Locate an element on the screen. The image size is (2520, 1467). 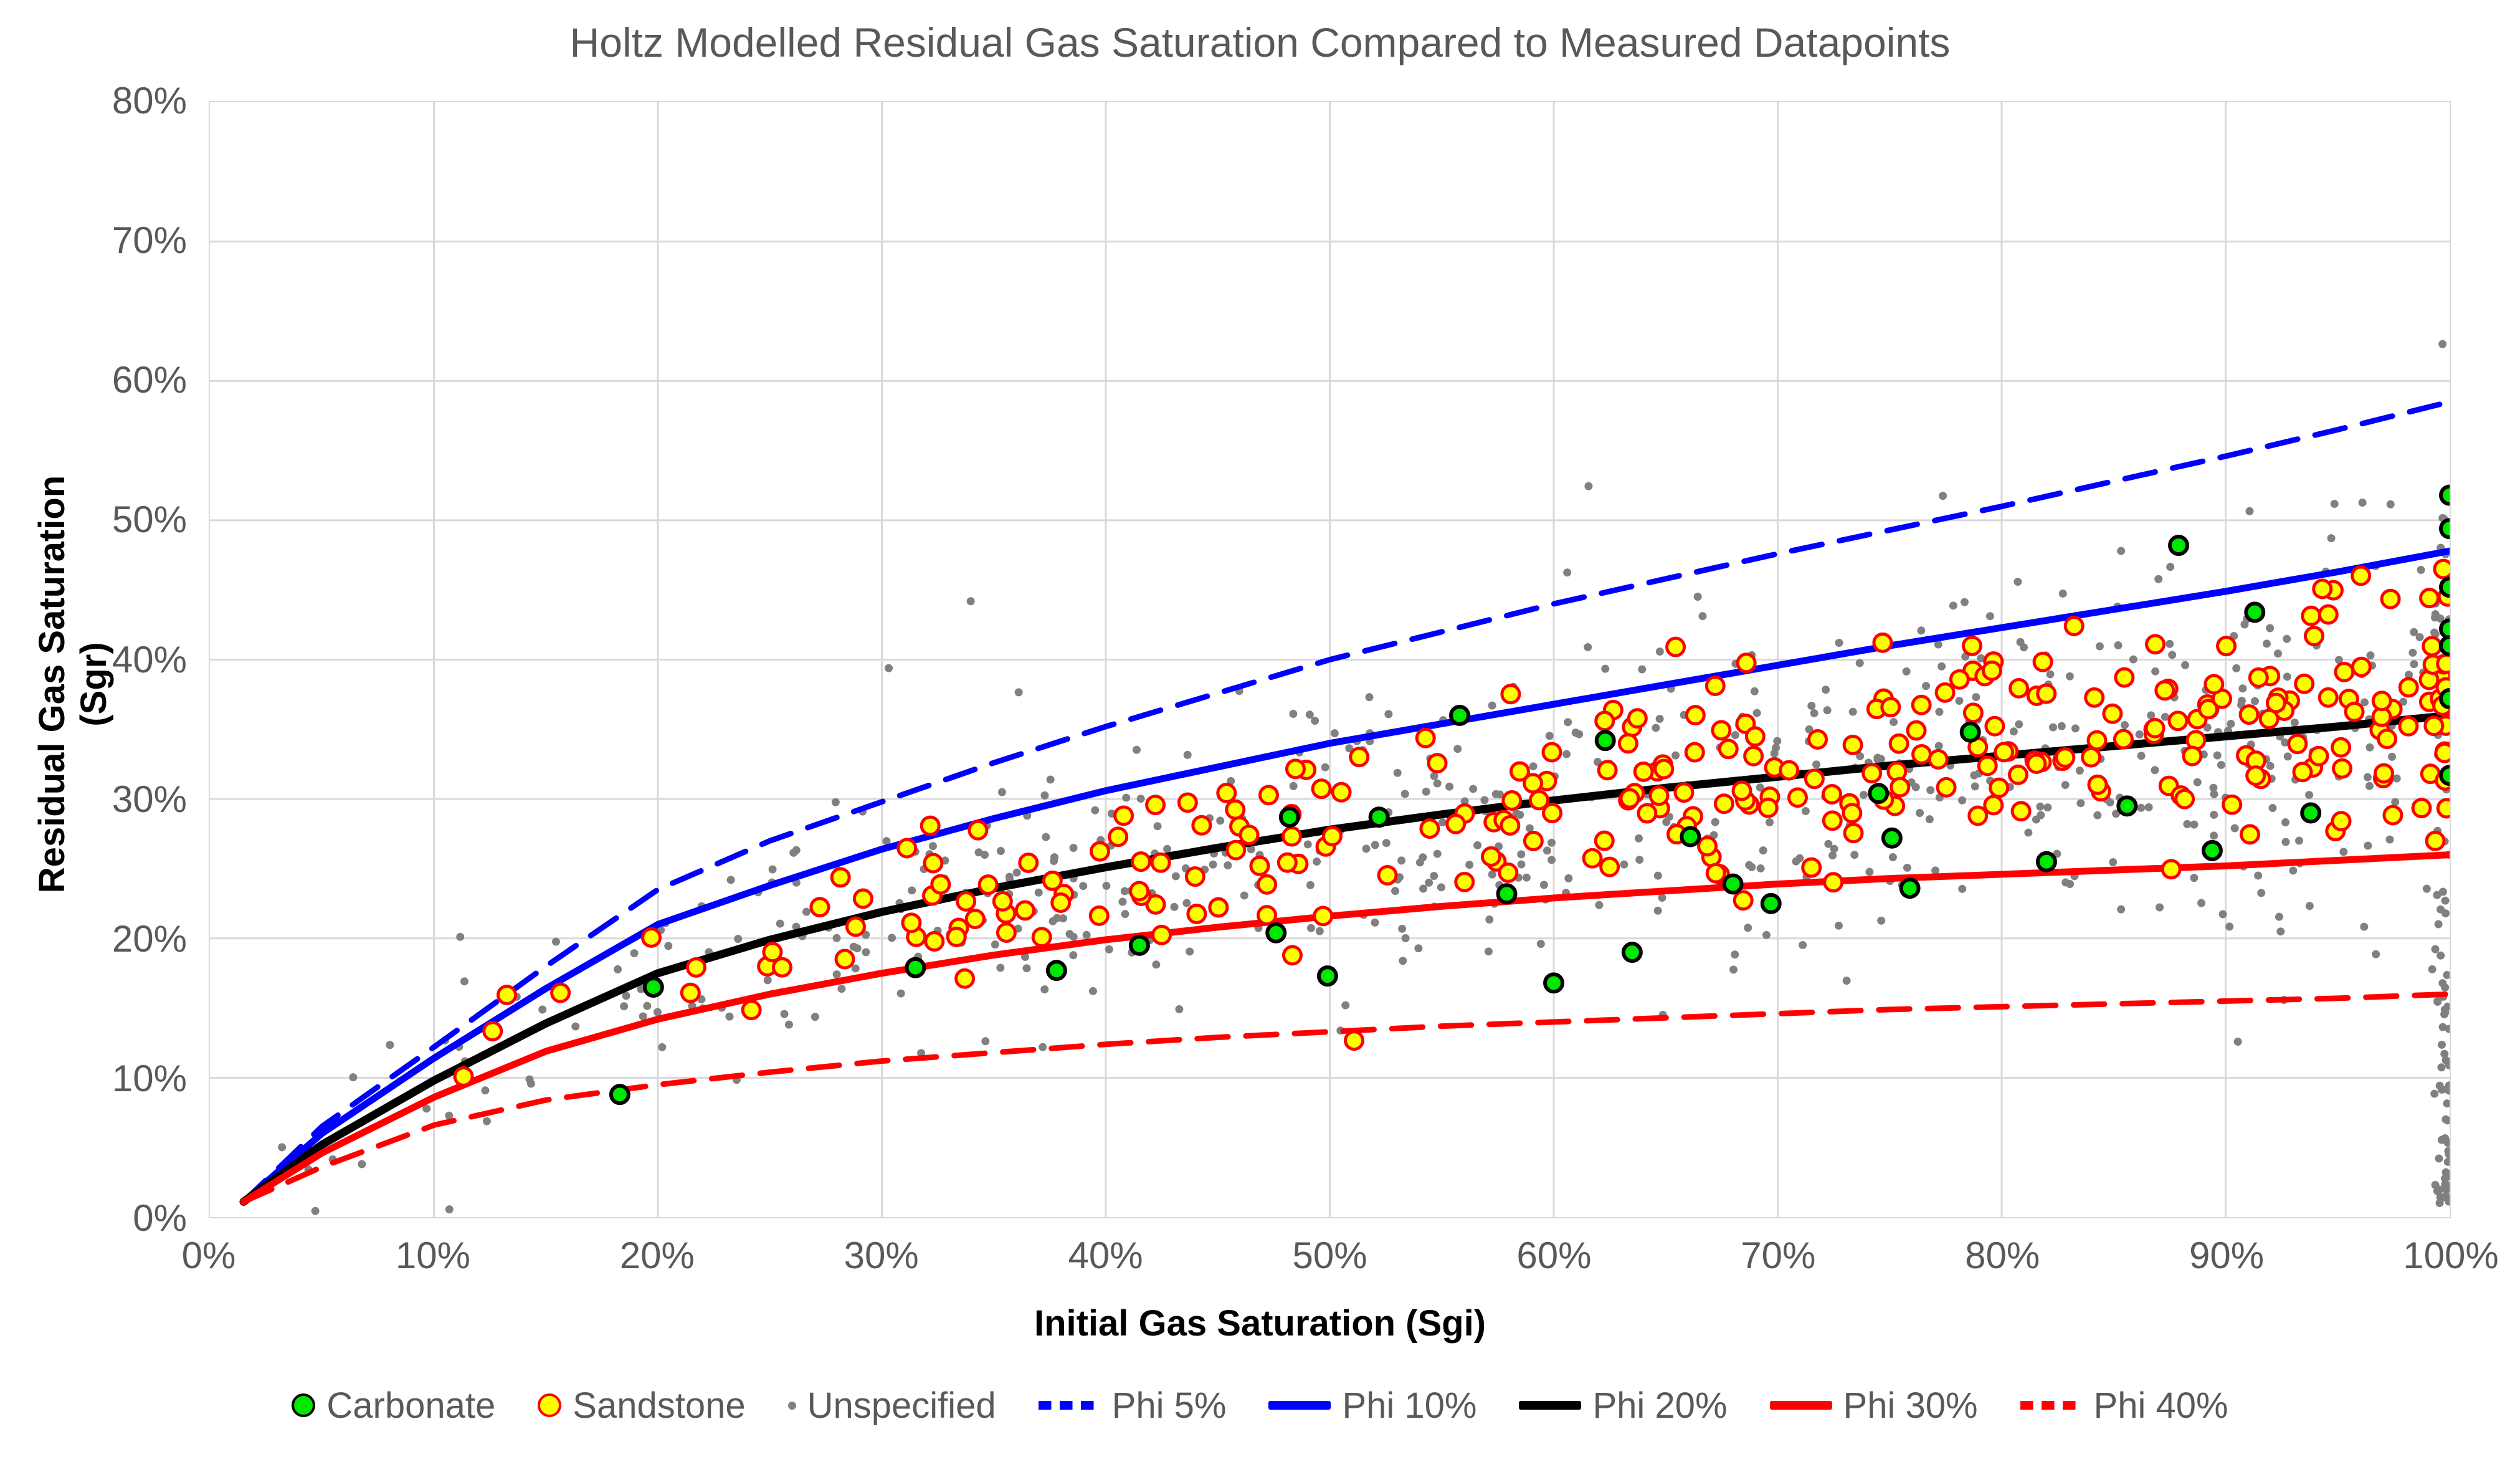
legend-item-phi-10: Phi 10% is located at coordinates (1372, 1405).